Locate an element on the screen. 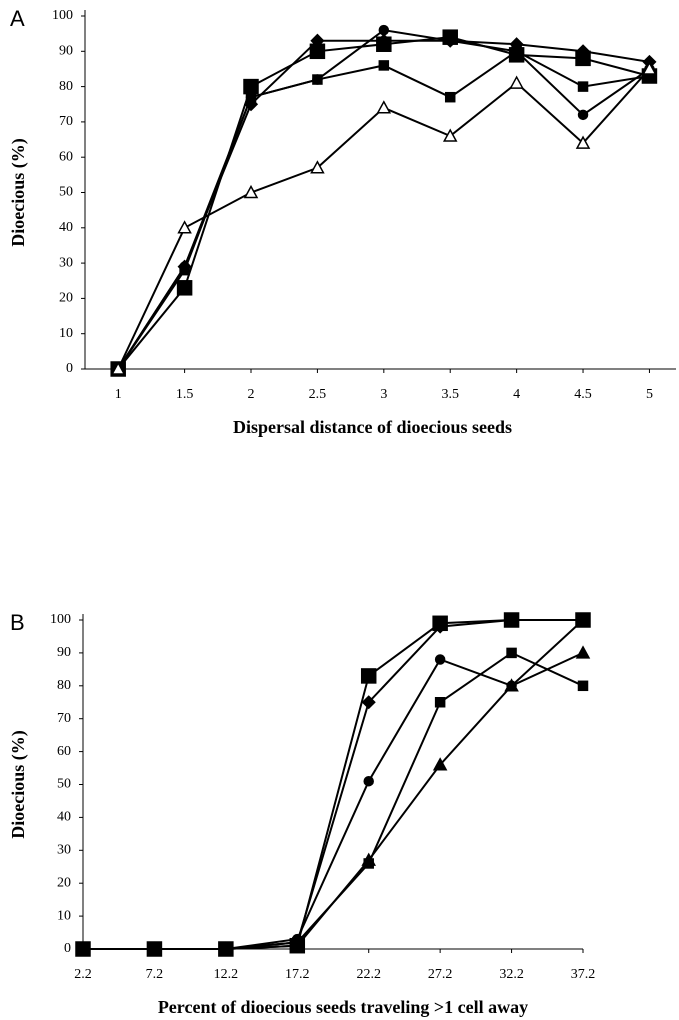 This screenshot has width=679, height=1020. x-tick-label: 2 is located at coordinates (251, 394).